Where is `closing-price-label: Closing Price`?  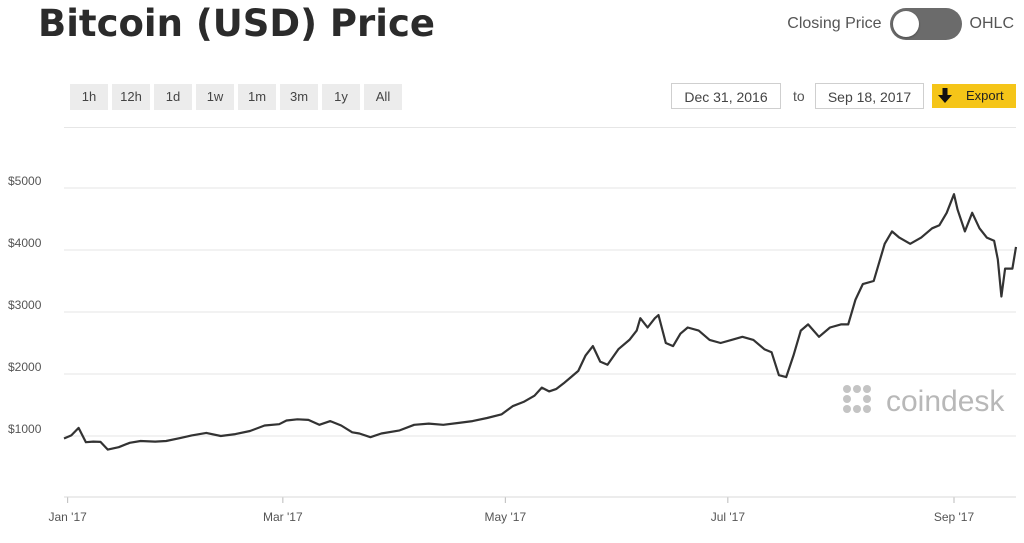
closing-price-label: Closing Price is located at coordinates (834, 23).